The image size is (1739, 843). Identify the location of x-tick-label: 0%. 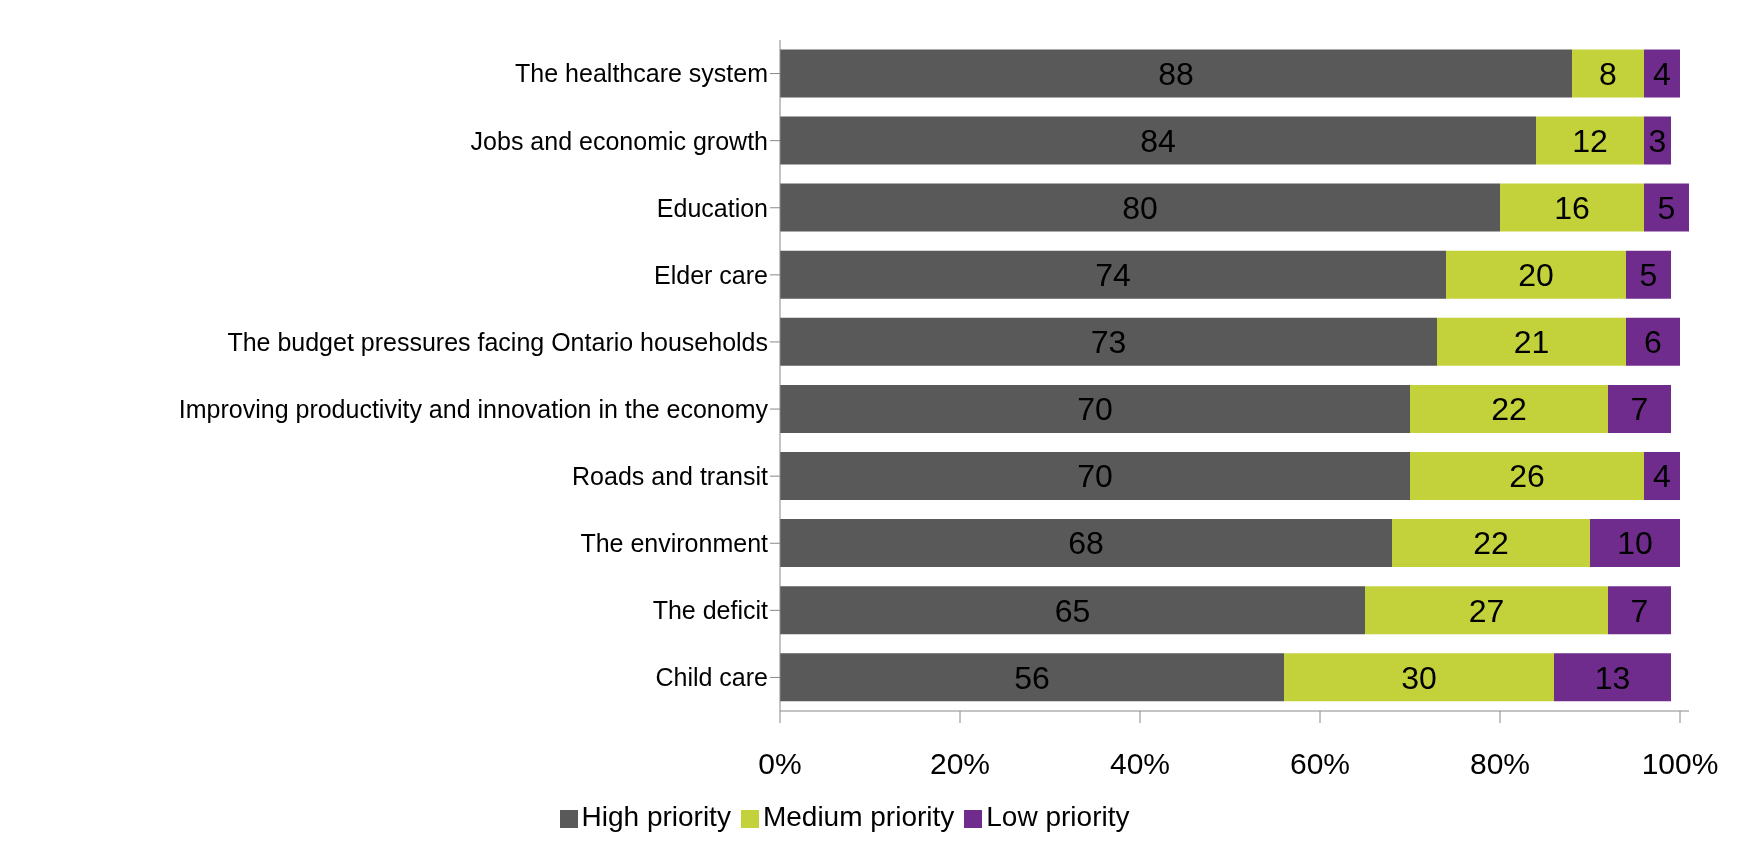
(780, 764).